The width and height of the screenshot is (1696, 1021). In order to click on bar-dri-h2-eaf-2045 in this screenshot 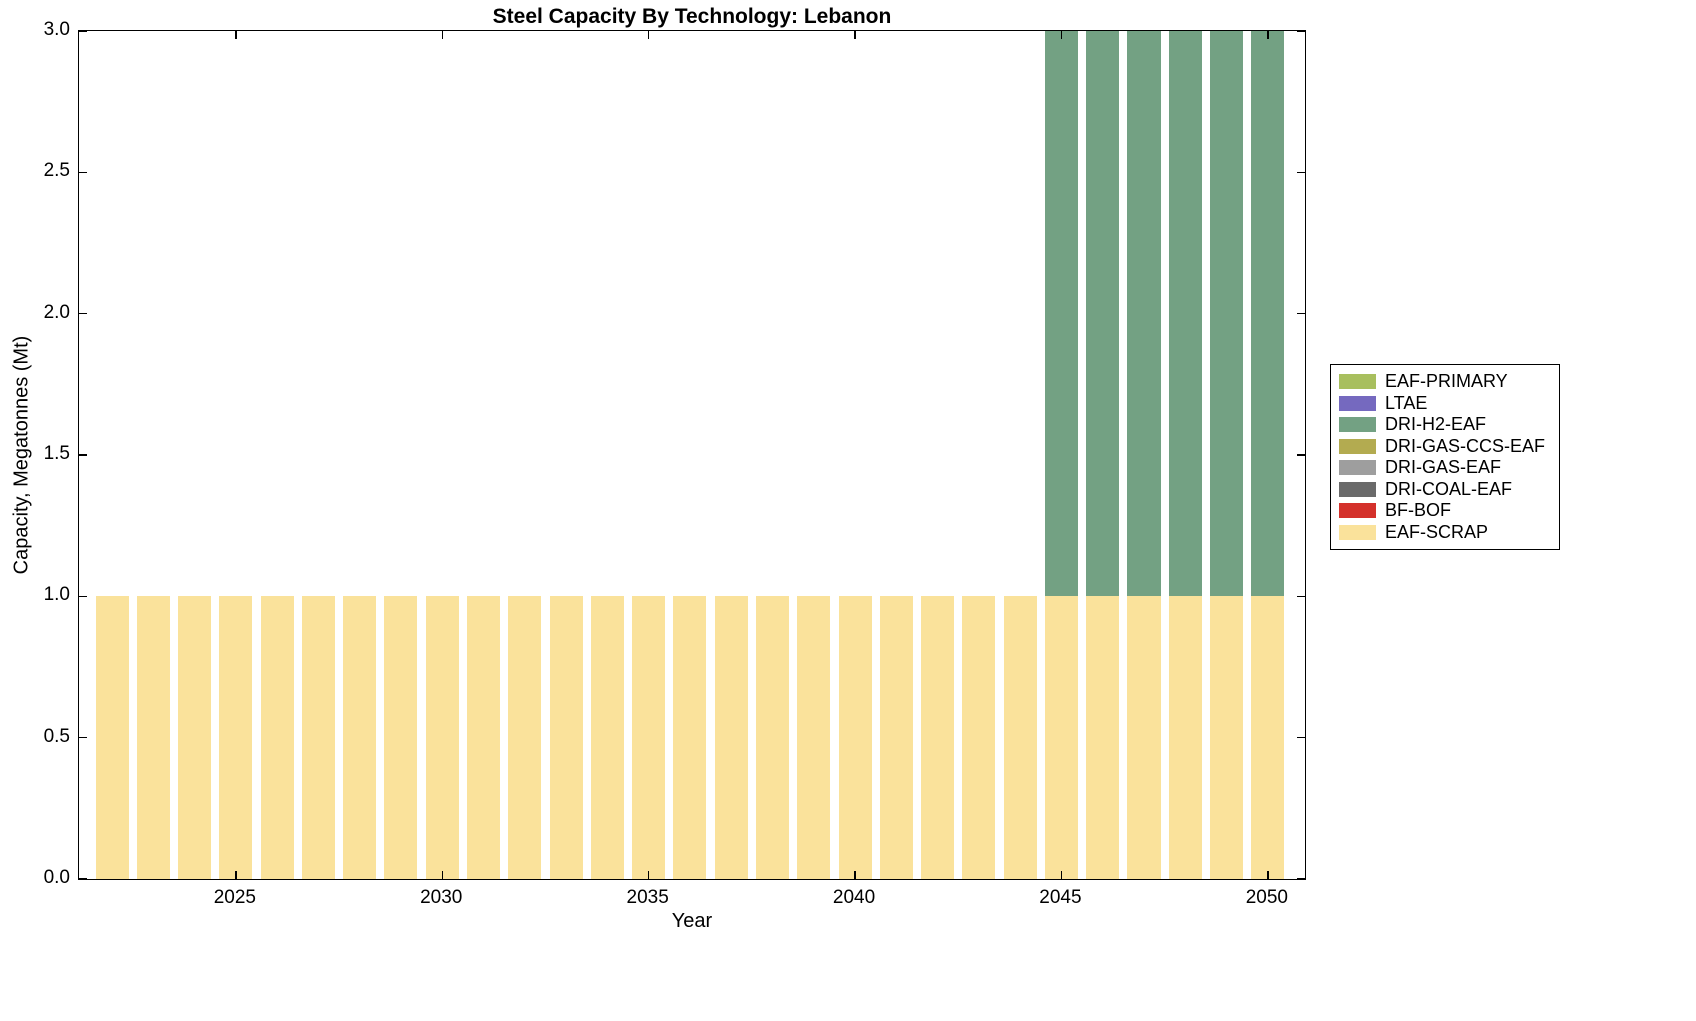, I will do `click(1061, 314)`.